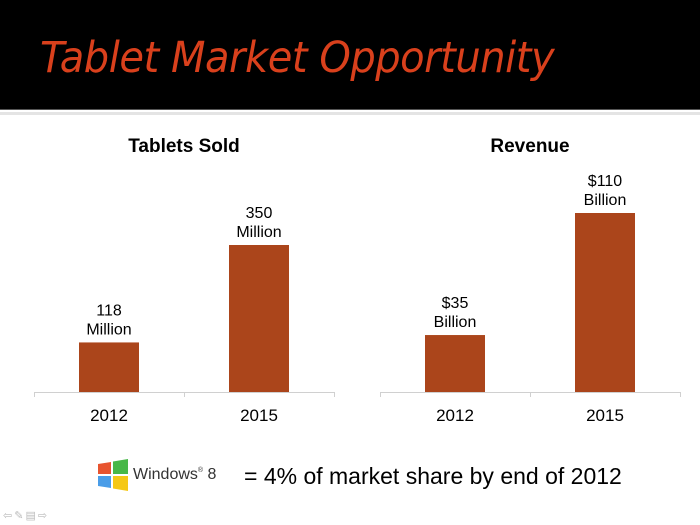 The image size is (700, 525). I want to click on registered-mark: ®, so click(200, 470).